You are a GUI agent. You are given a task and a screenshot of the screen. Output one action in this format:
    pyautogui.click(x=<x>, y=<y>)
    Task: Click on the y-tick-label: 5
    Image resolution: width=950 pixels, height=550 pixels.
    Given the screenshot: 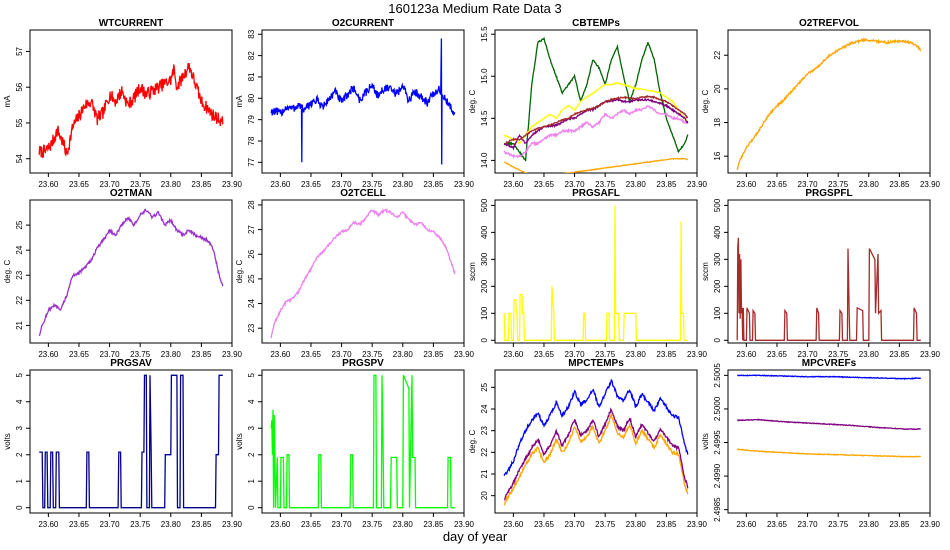 What is the action you would take?
    pyautogui.click(x=251, y=375)
    